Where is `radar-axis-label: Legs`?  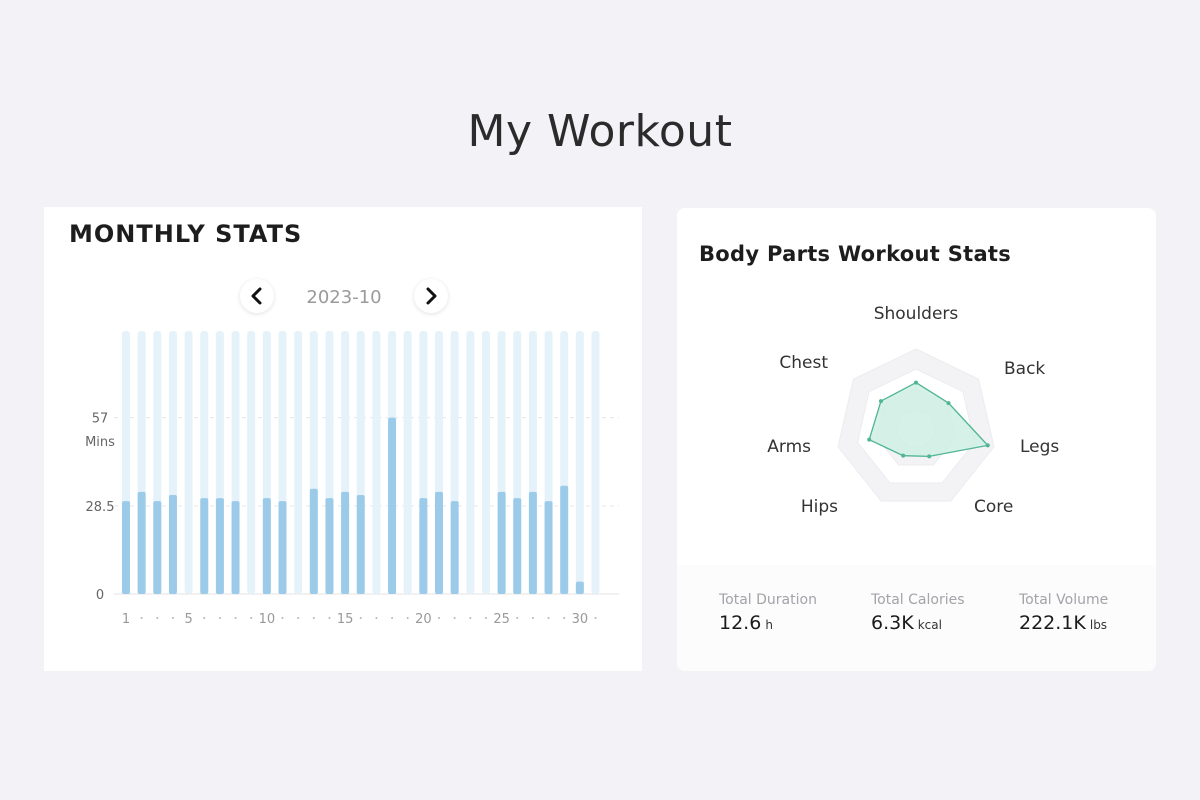 radar-axis-label: Legs is located at coordinates (1039, 447).